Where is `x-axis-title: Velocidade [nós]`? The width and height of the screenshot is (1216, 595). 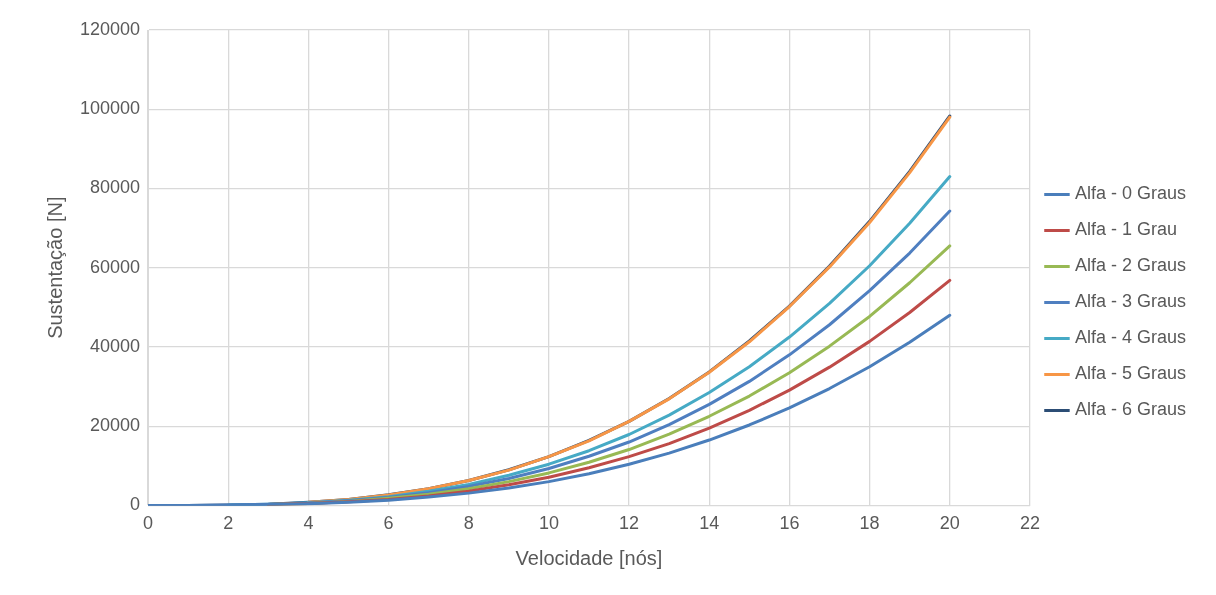 x-axis-title: Velocidade [nós] is located at coordinates (589, 557).